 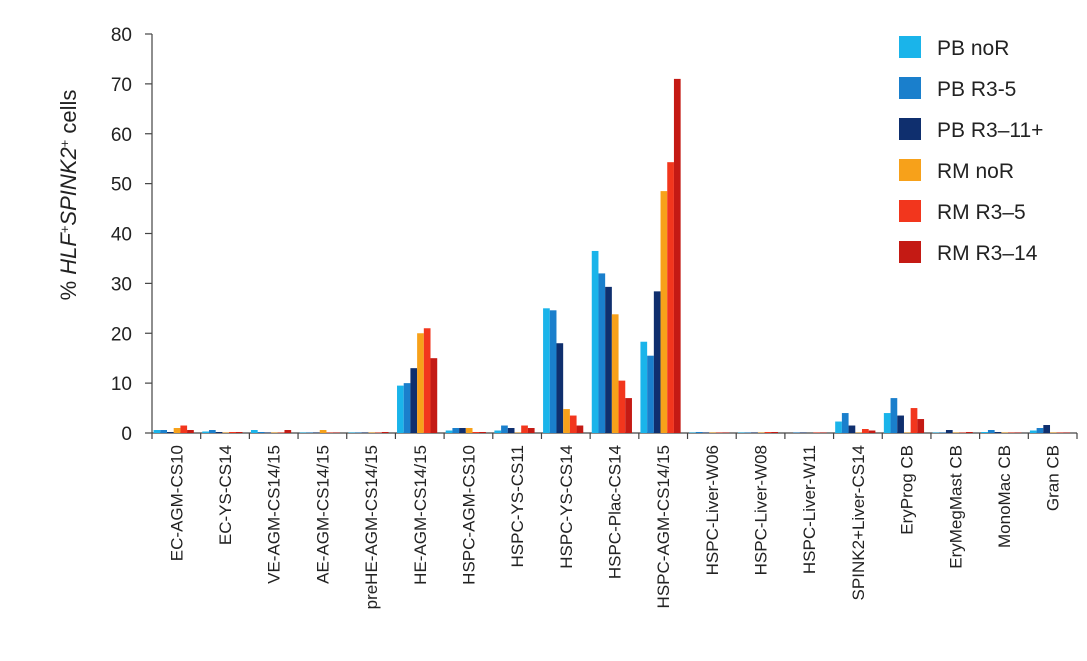 I want to click on x-tick-label: HSPC-Liver-W06, so click(x=712, y=510).